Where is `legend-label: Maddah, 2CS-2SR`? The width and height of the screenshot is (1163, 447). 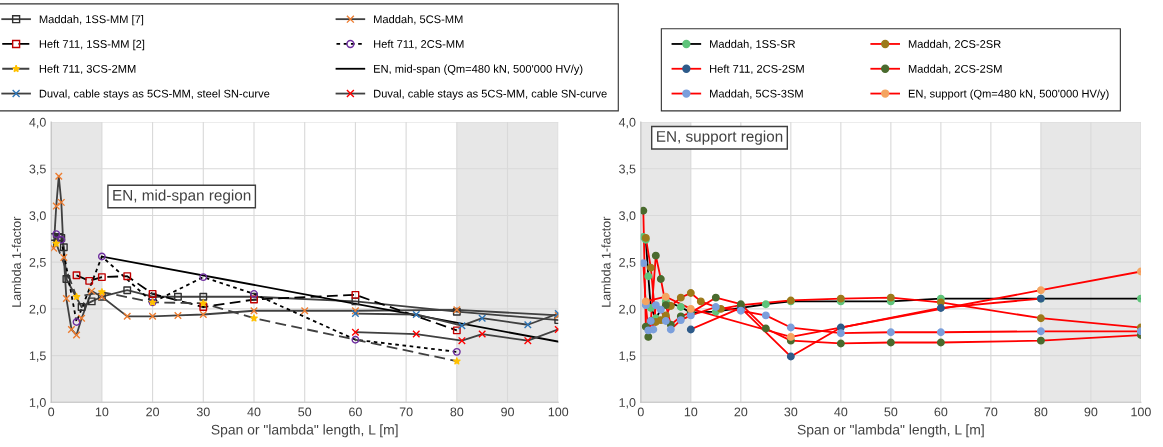 legend-label: Maddah, 2CS-2SR is located at coordinates (954, 44).